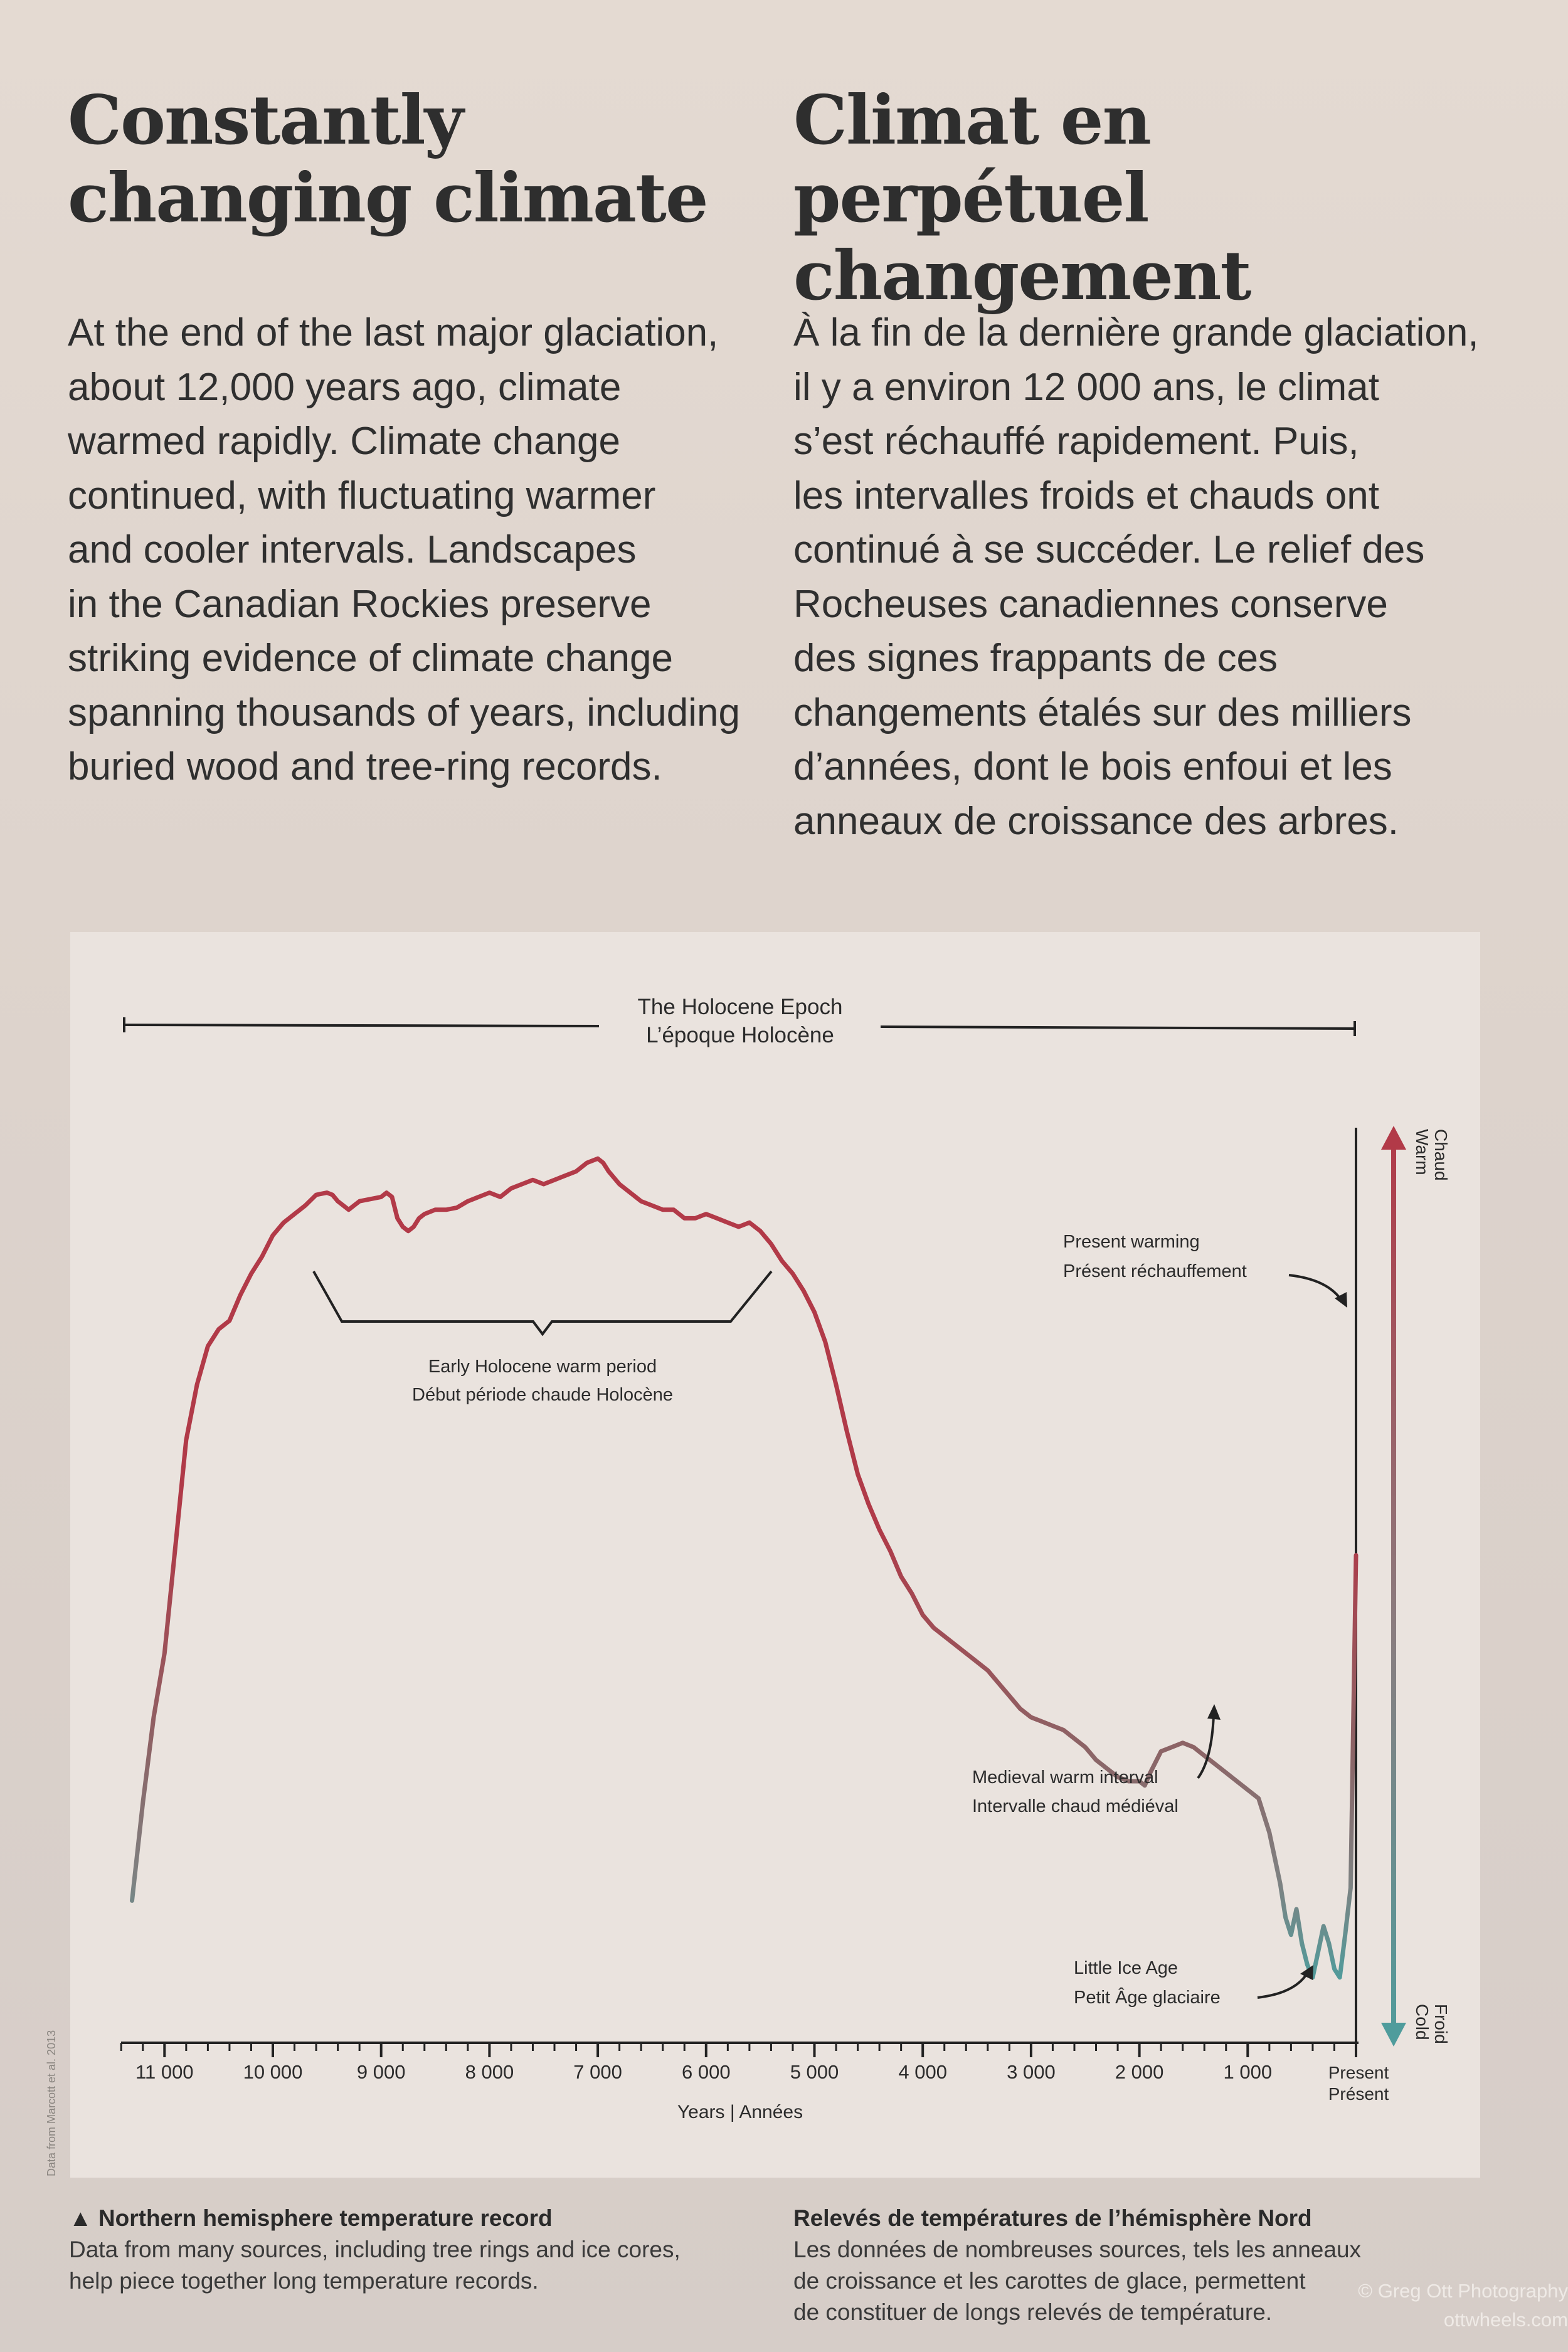  Describe the element at coordinates (814, 2072) in the screenshot. I see `x-tick-label: 5 000` at that location.